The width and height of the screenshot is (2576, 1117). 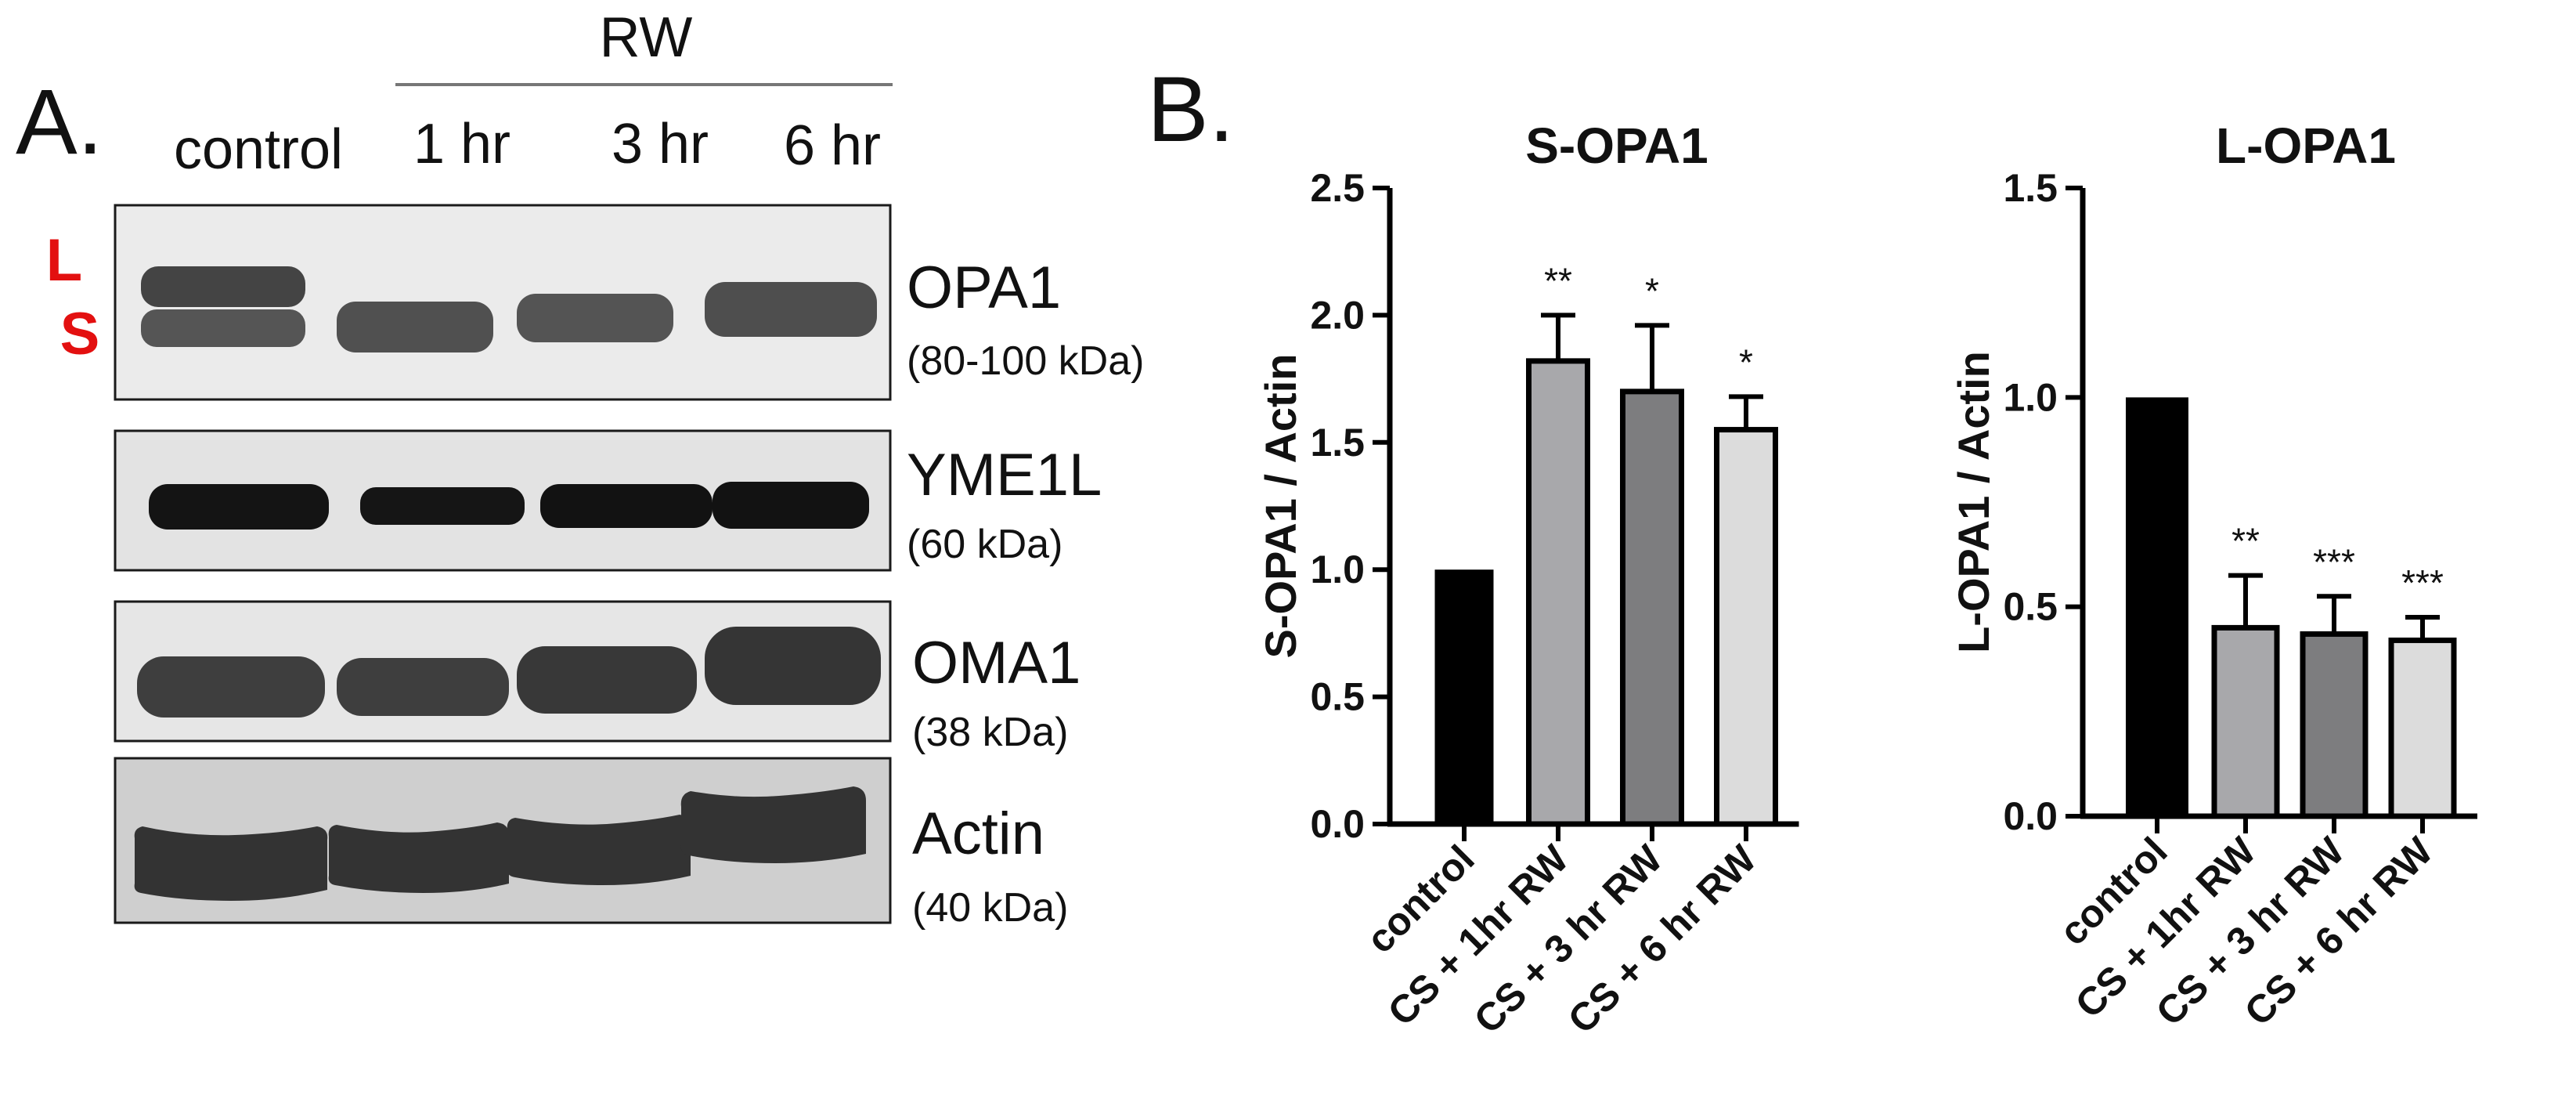 I want to click on y-axis-label: S-OPA1 / Actin, so click(x=1280, y=506).